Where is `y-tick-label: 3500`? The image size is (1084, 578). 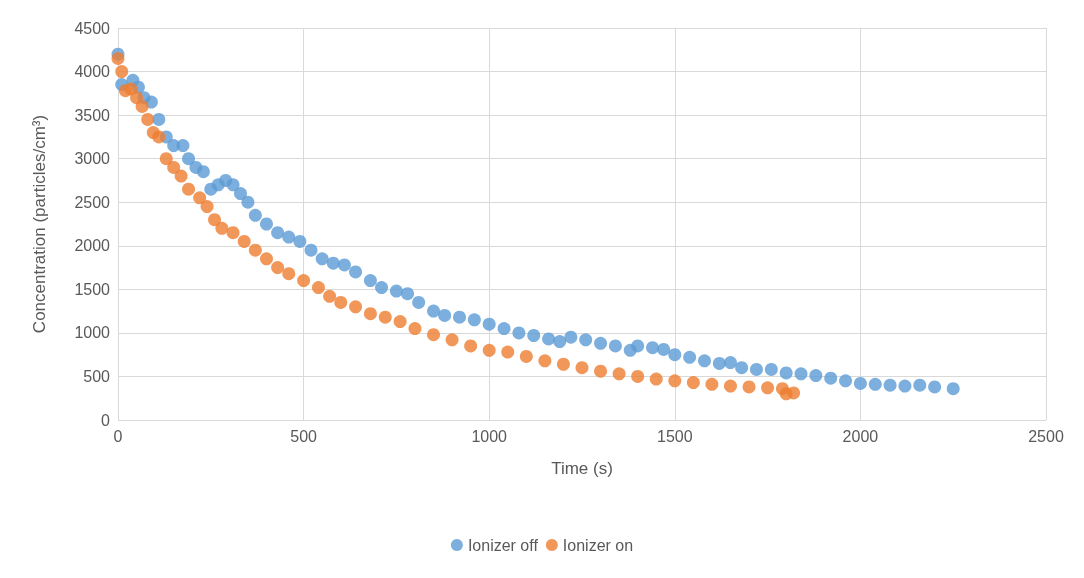
y-tick-label: 3500 is located at coordinates (92, 115).